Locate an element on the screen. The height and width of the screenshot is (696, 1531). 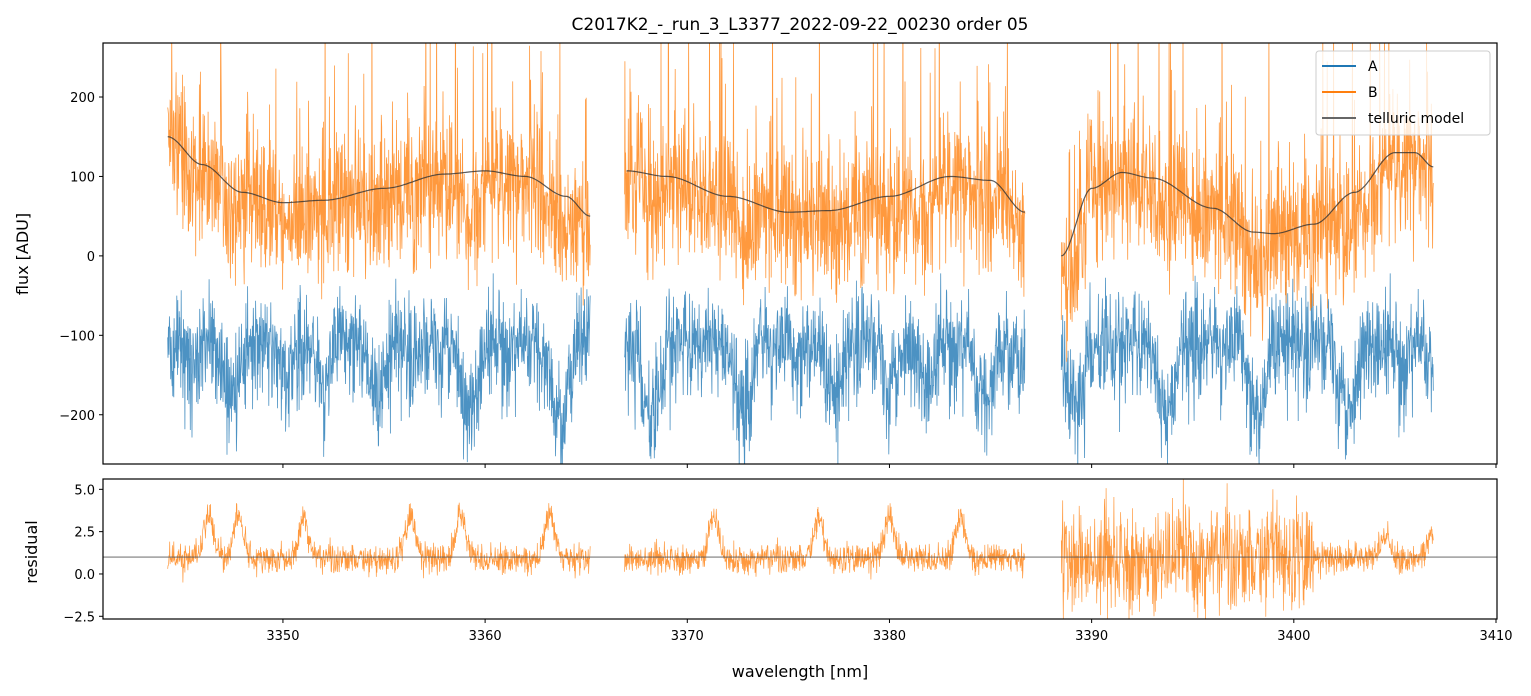
xtick-label: 3400 is located at coordinates (1293, 636).